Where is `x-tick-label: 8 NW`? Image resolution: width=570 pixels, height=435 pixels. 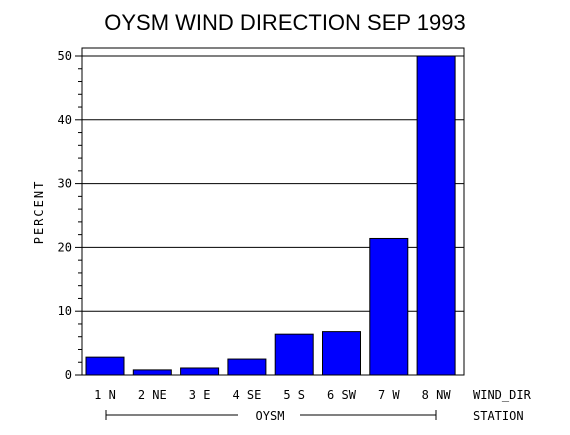 x-tick-label: 8 NW is located at coordinates (437, 395).